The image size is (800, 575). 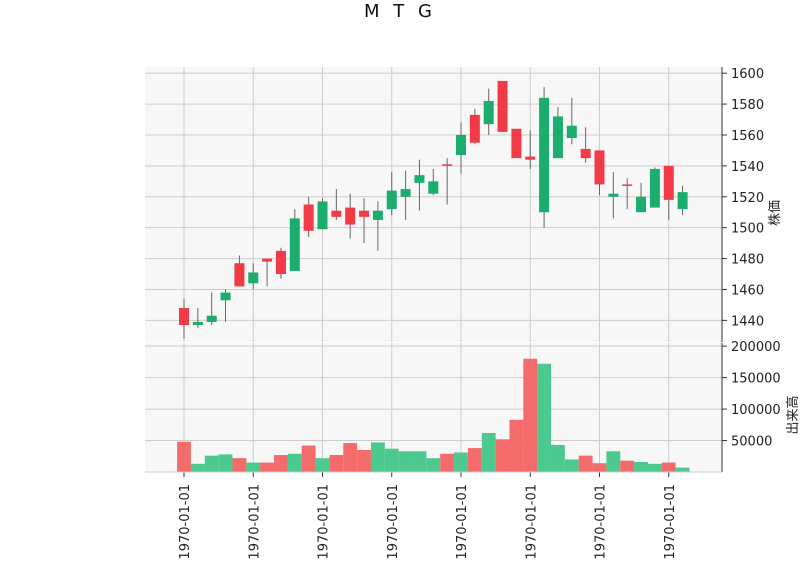 I want to click on price-tick-label: 1500, so click(x=747, y=229).